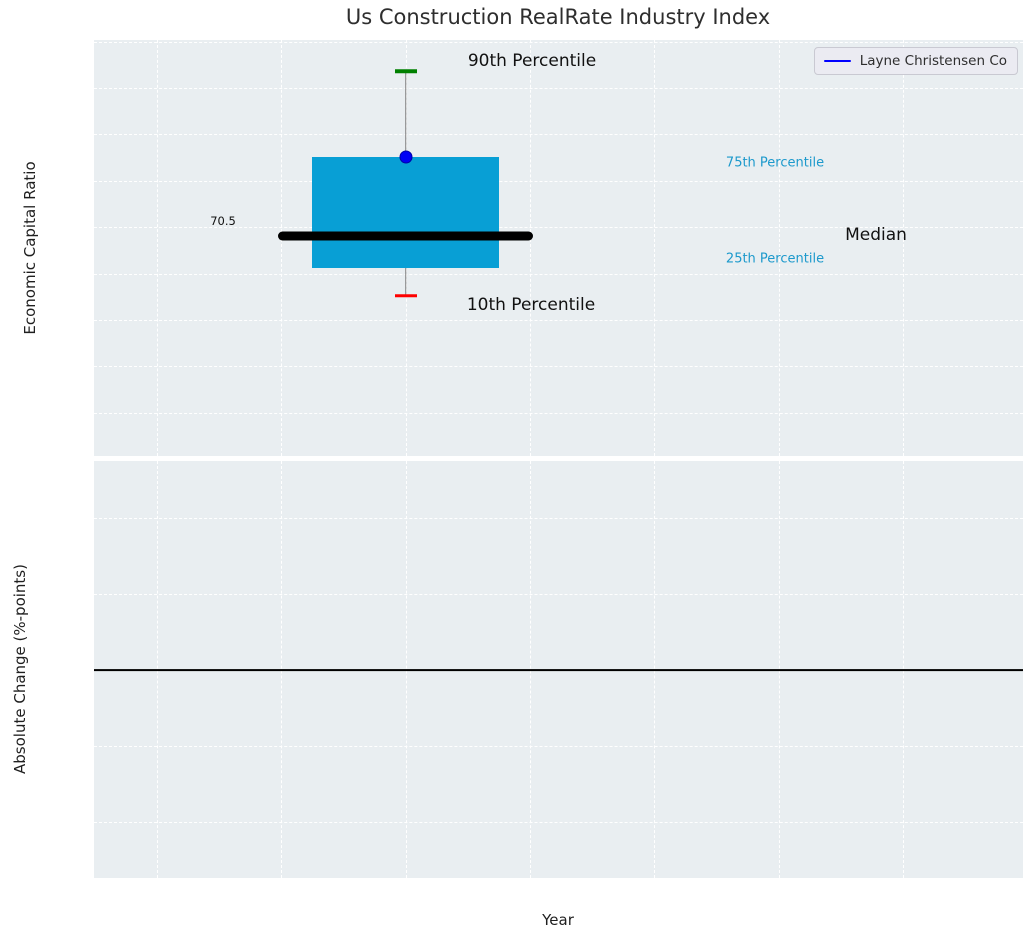 This screenshot has width=1034, height=942. Describe the element at coordinates (405, 71) in the screenshot. I see `p90-cap` at that location.